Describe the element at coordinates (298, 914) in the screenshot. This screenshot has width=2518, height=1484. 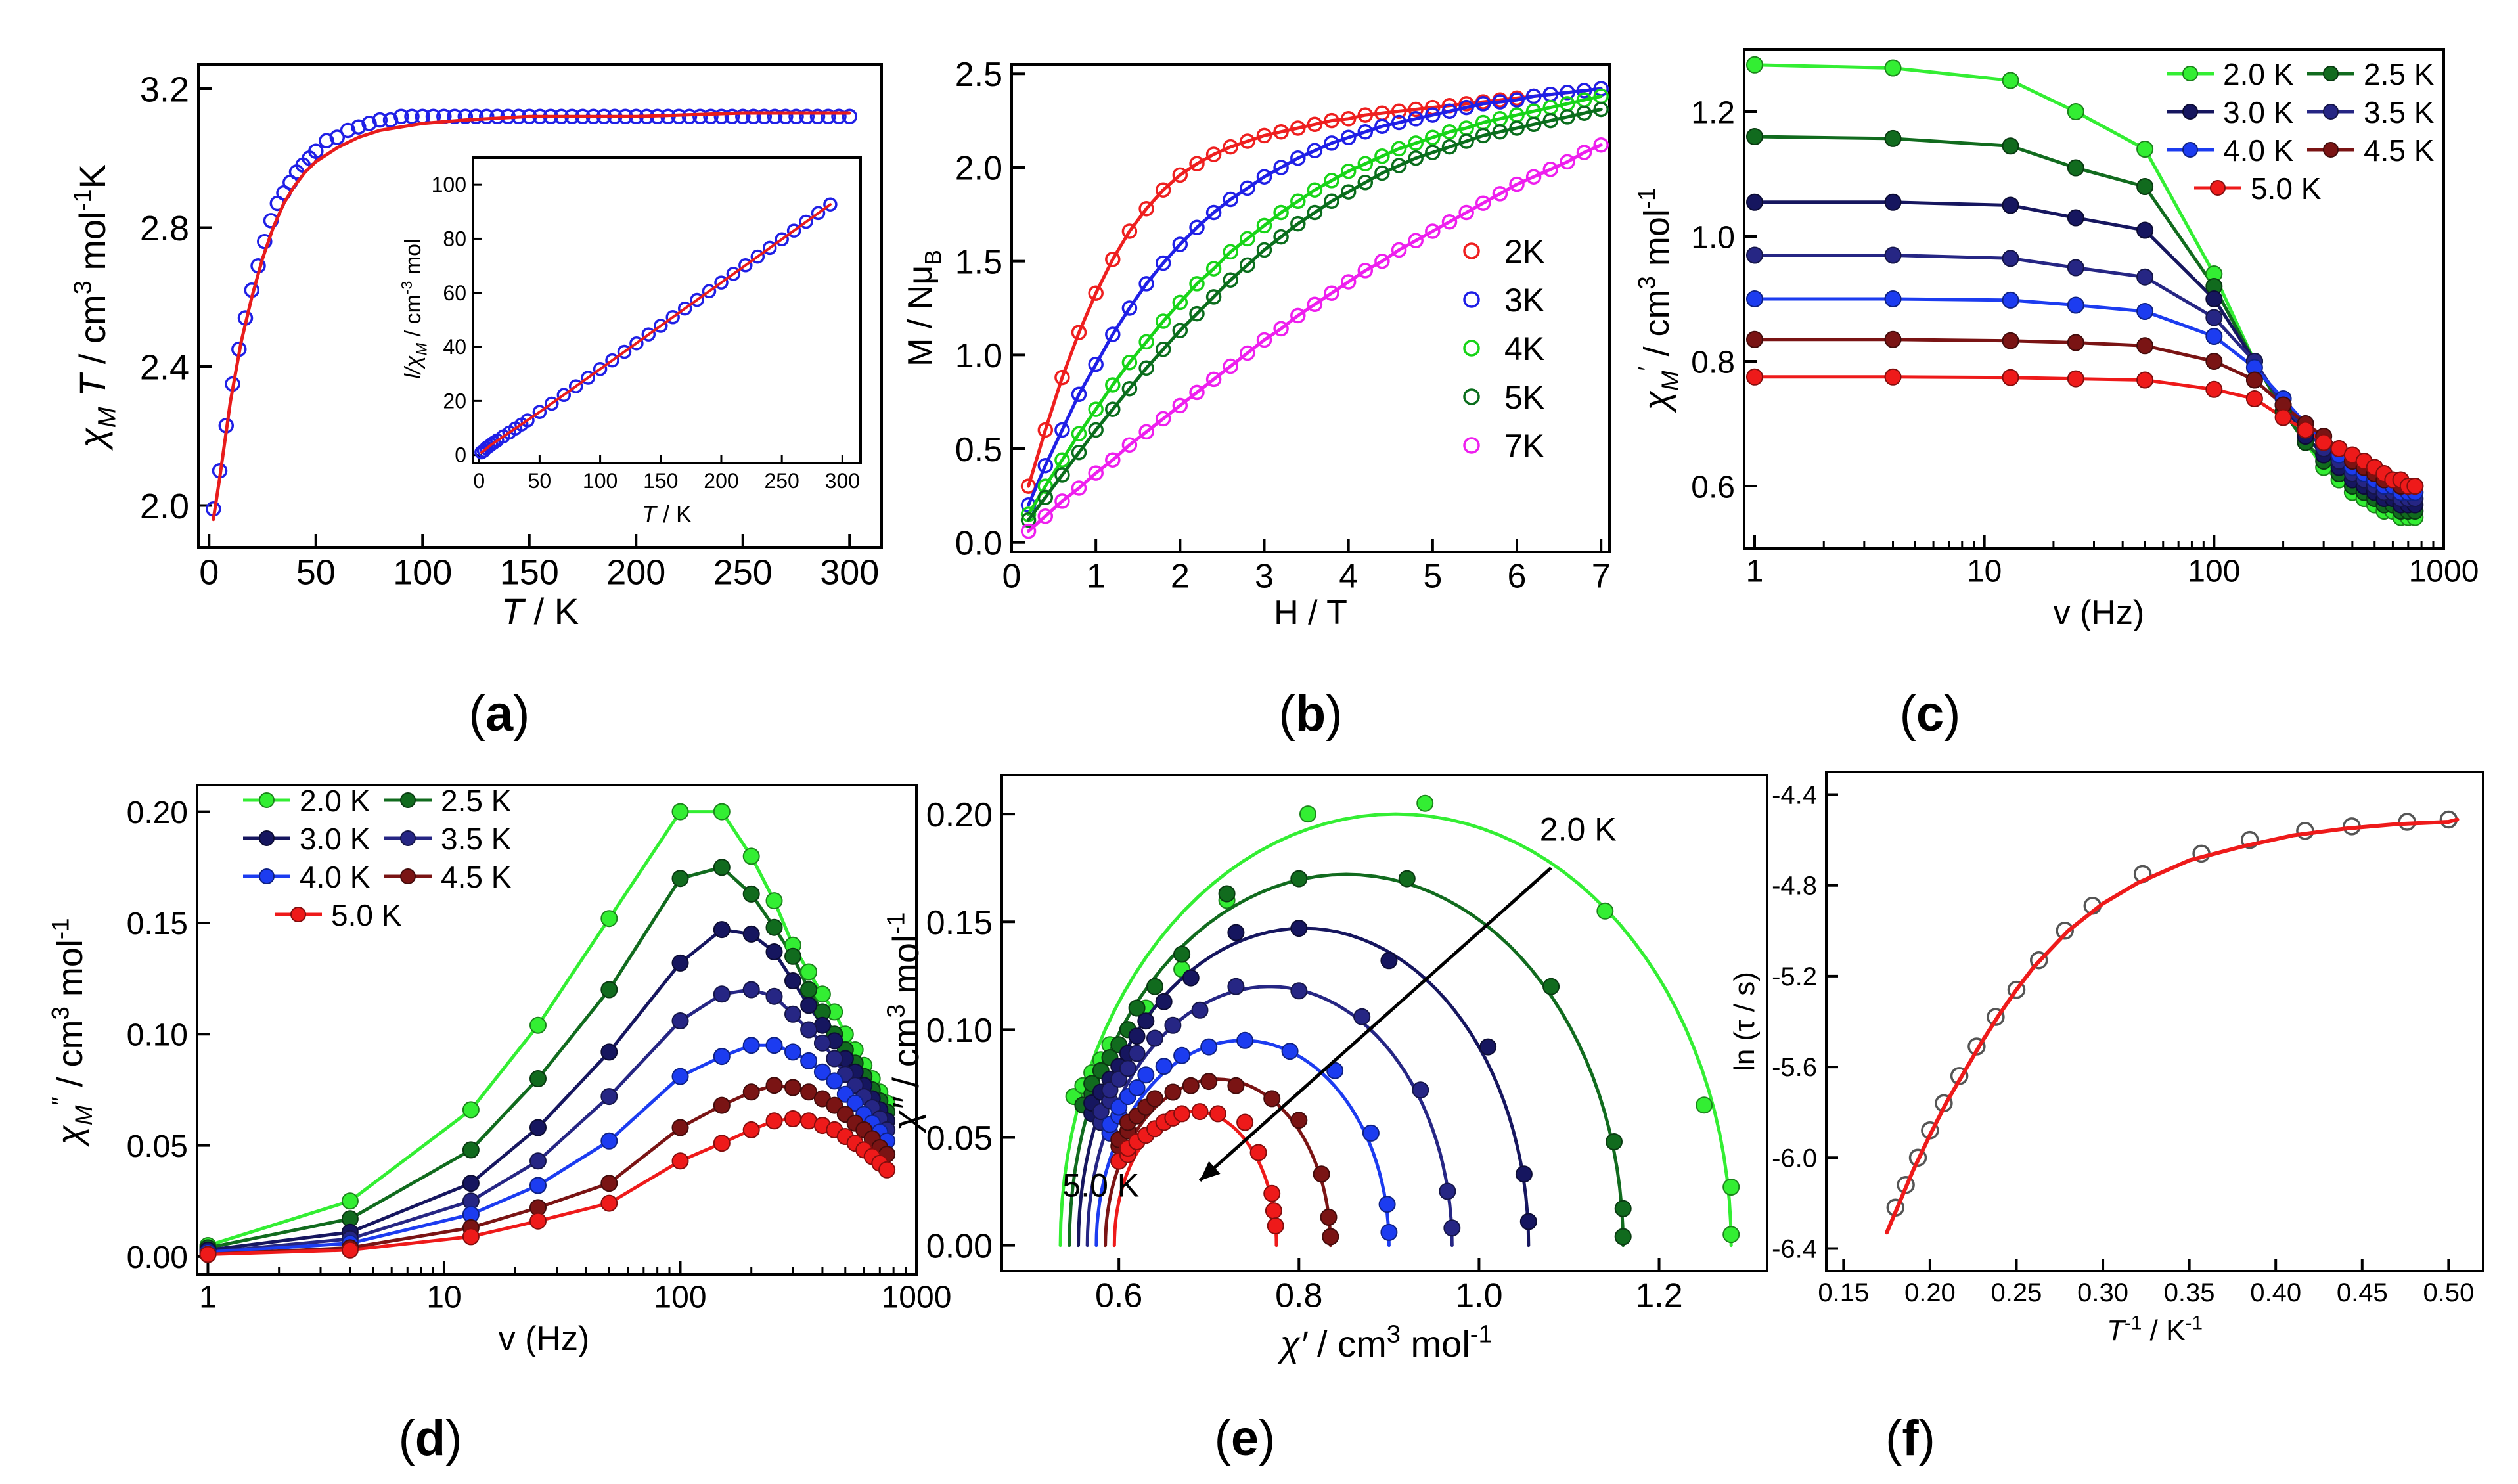
I see `chart-d-legend-marker` at that location.